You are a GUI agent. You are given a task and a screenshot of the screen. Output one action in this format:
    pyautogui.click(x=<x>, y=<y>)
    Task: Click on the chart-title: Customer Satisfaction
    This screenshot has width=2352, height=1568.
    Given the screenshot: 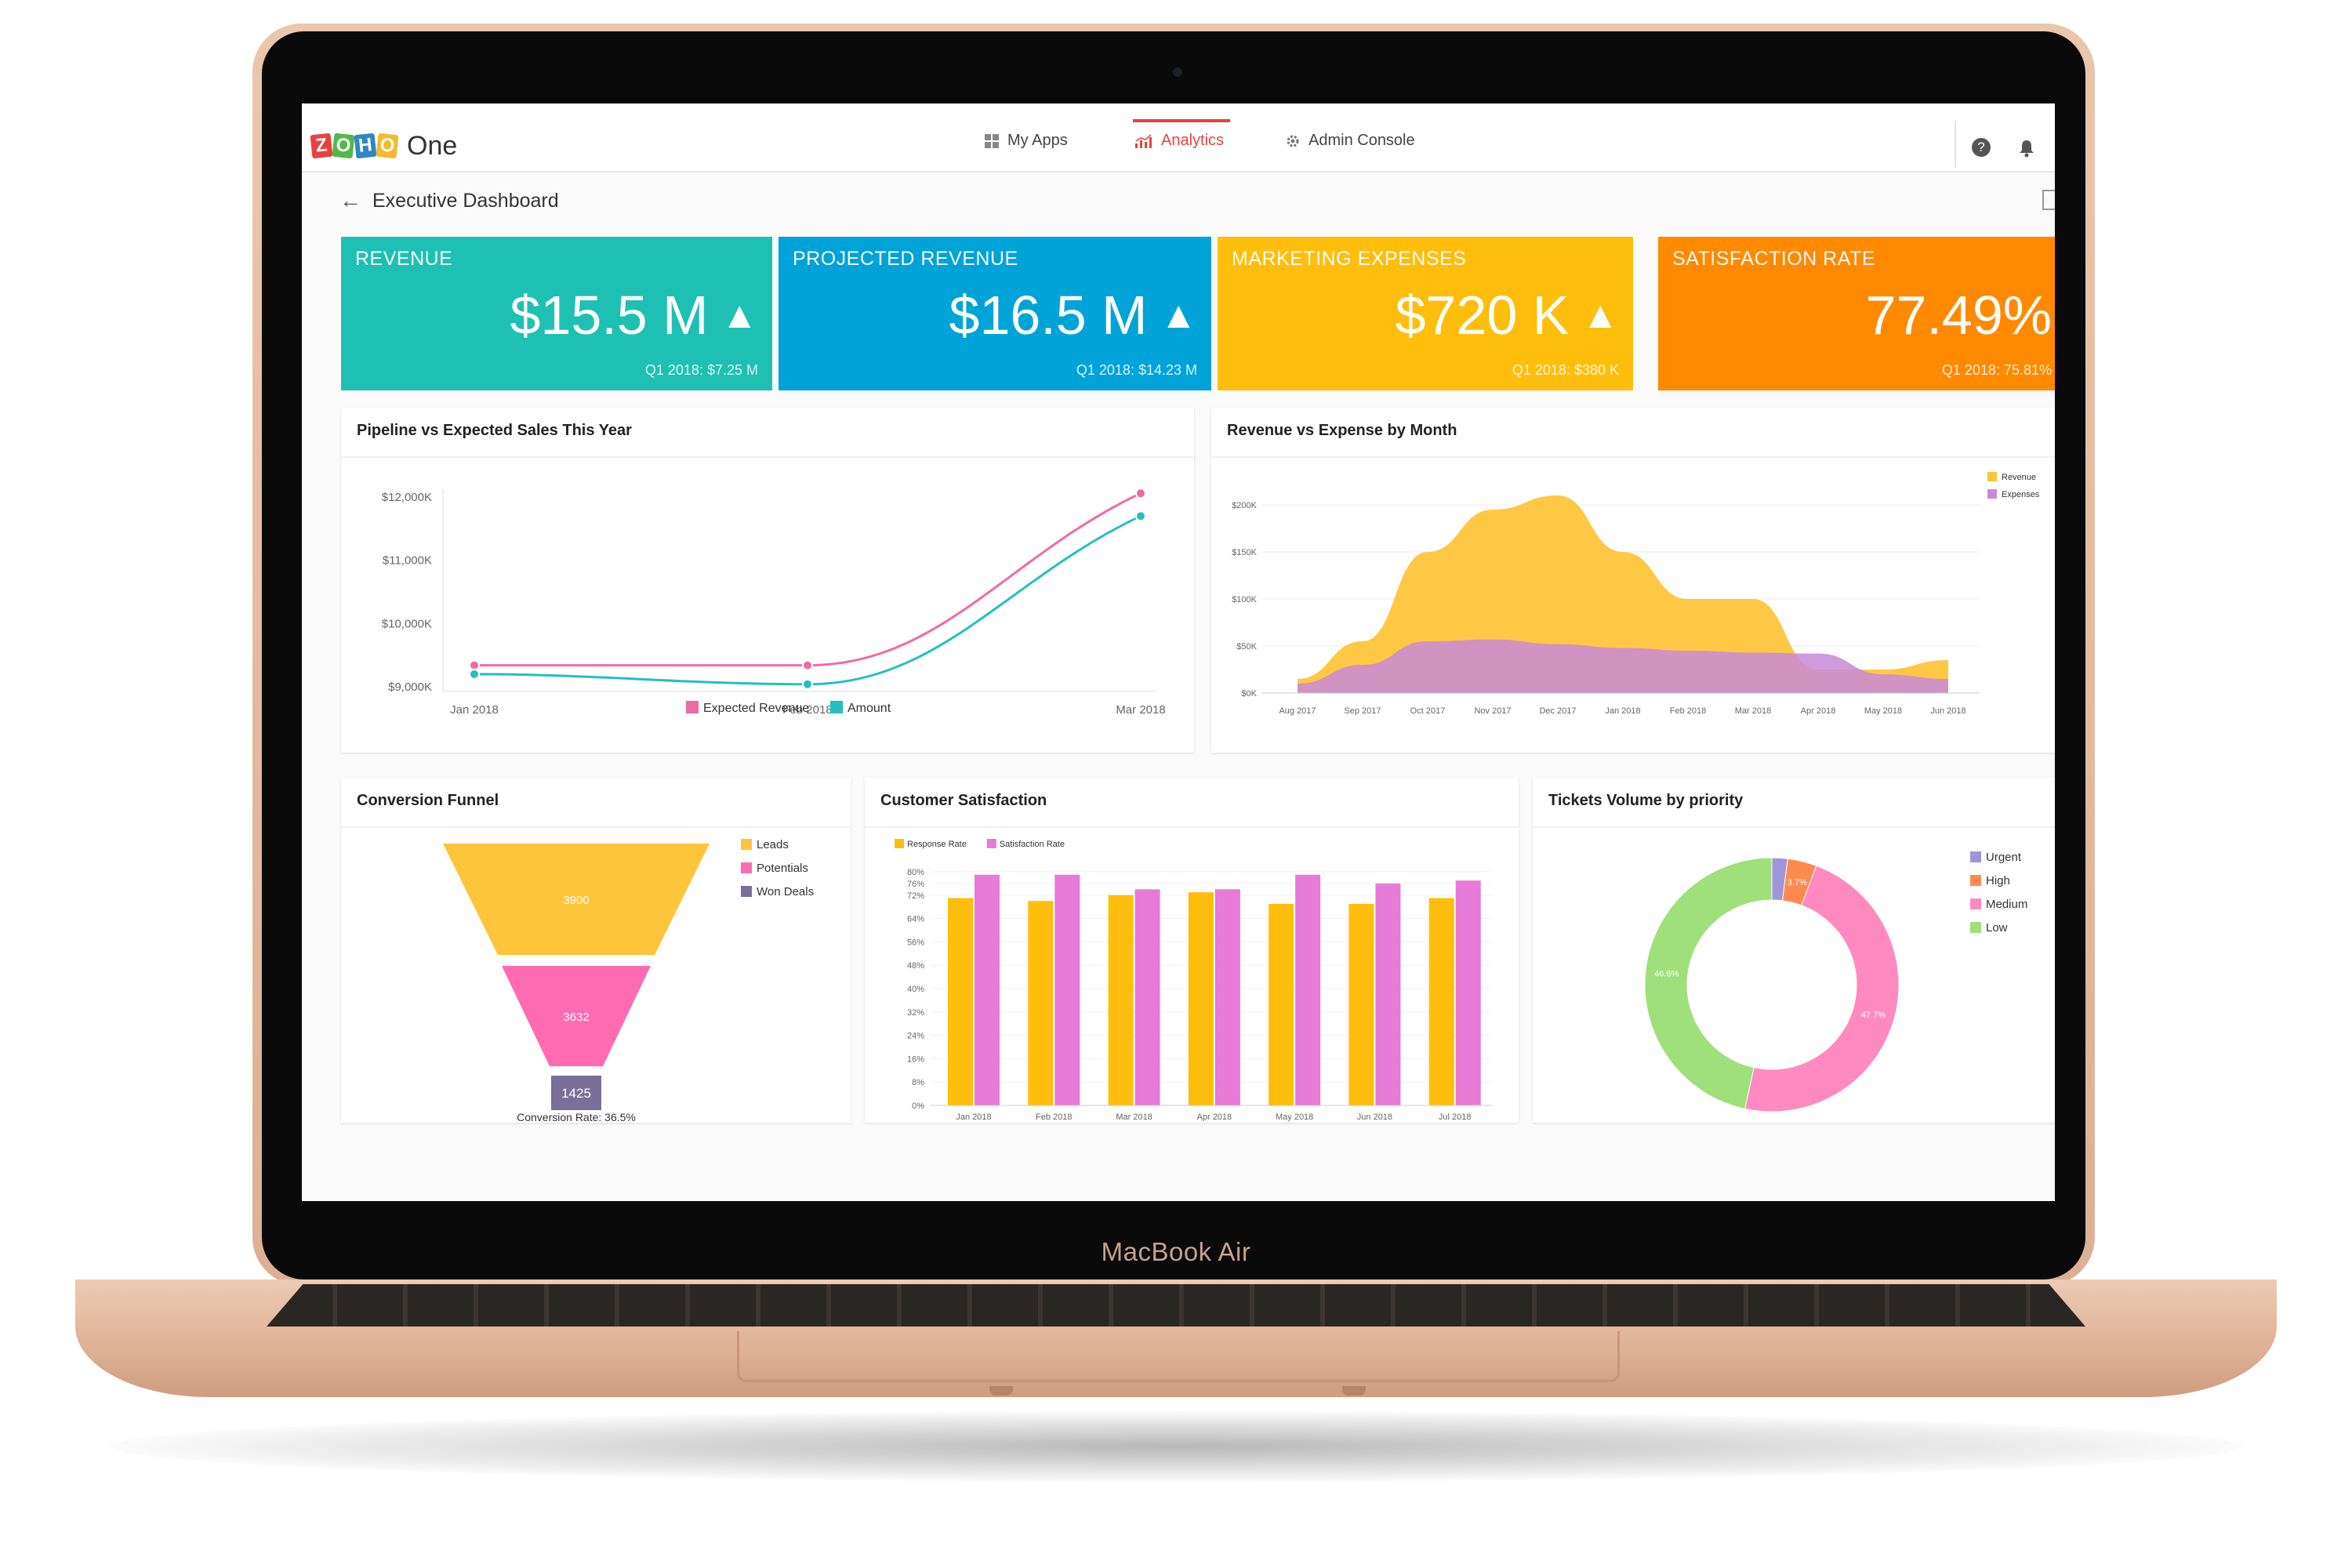 What is the action you would take?
    pyautogui.click(x=963, y=800)
    